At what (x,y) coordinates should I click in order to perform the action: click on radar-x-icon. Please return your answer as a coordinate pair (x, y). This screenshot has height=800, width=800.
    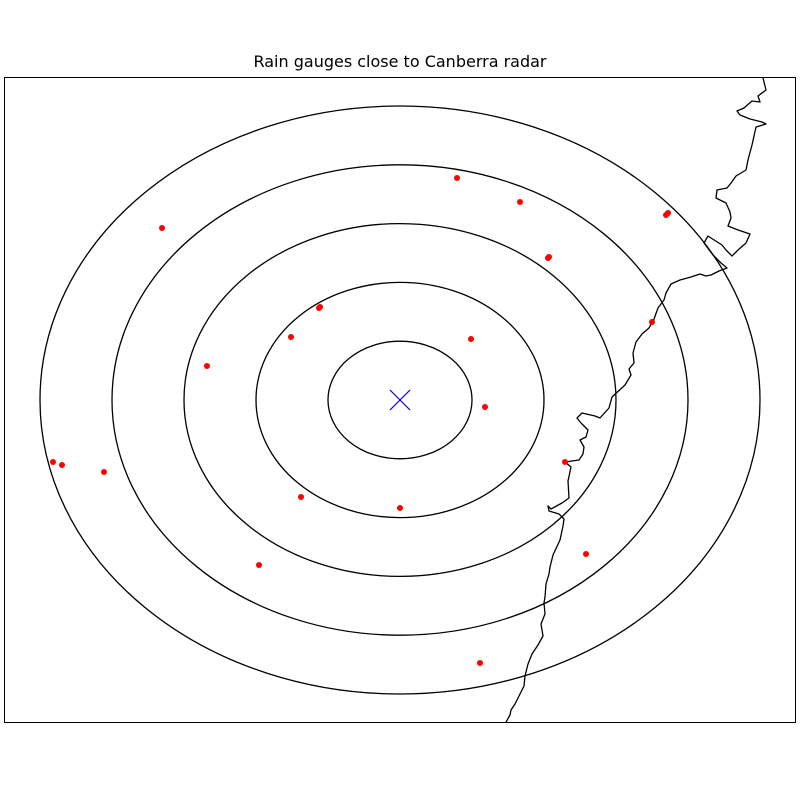
    Looking at the image, I should click on (400, 400).